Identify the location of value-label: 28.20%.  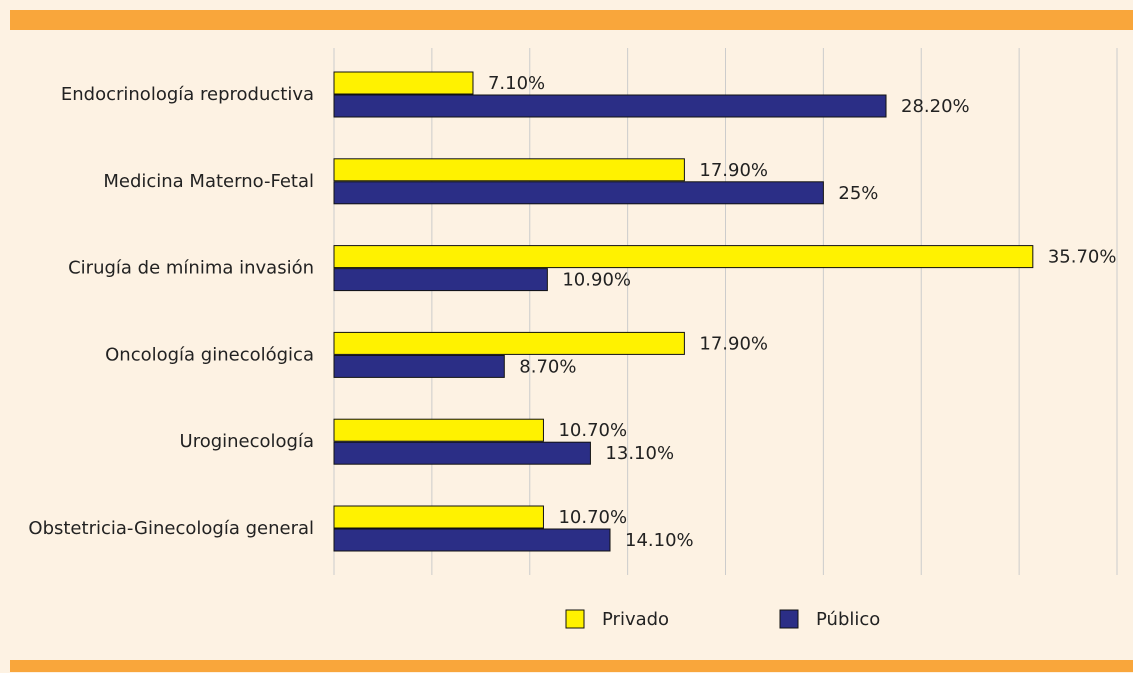
(935, 106).